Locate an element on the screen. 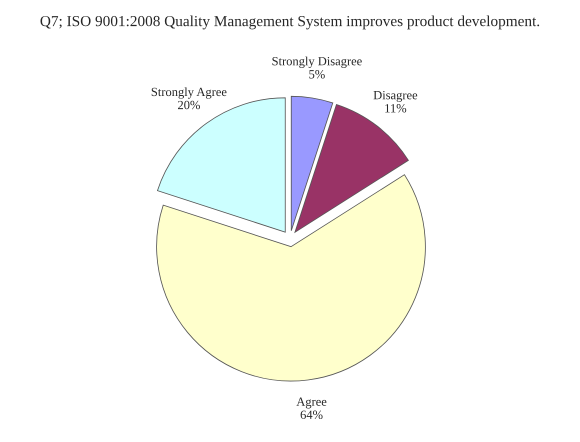  slice-label: Agree is located at coordinates (311, 403).